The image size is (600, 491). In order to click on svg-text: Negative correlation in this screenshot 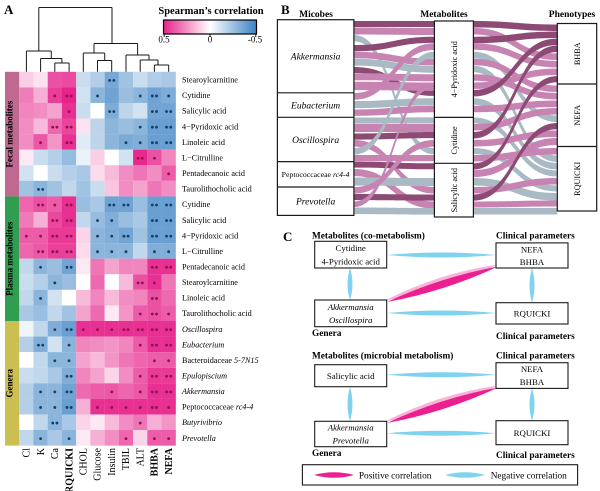, I will do `click(529, 476)`.